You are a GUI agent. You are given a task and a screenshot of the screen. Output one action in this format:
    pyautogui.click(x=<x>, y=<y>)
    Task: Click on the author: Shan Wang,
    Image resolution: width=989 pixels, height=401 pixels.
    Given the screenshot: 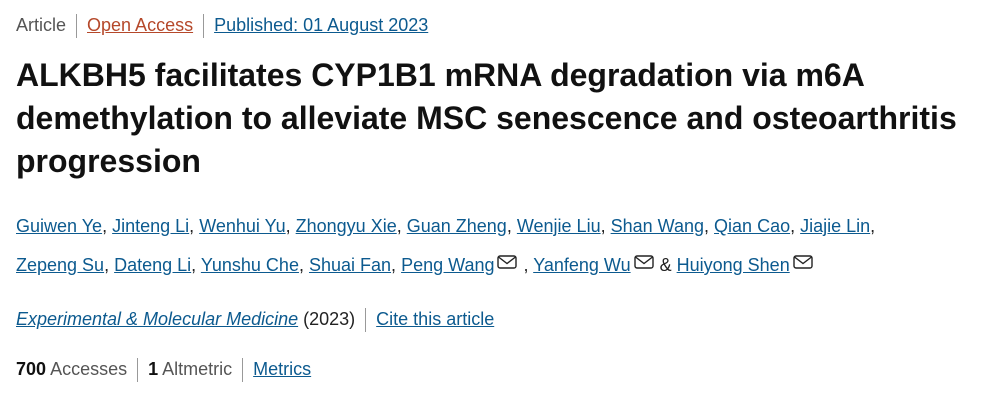 What is the action you would take?
    pyautogui.click(x=660, y=226)
    